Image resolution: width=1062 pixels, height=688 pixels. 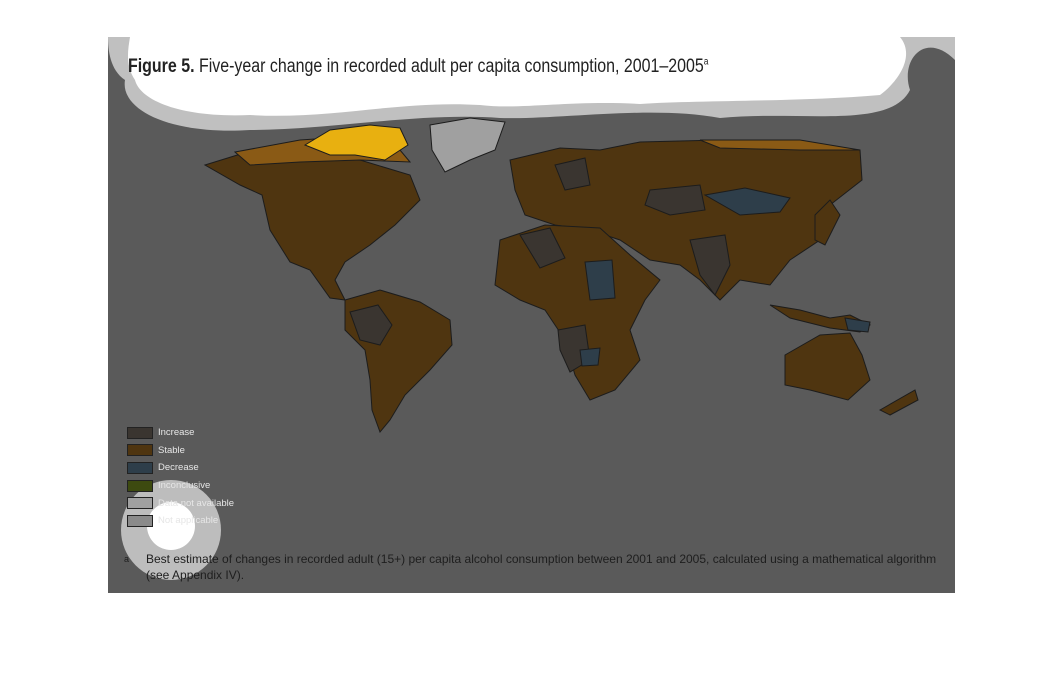 I want to click on legend-item: Inconclusive, so click(x=180, y=486).